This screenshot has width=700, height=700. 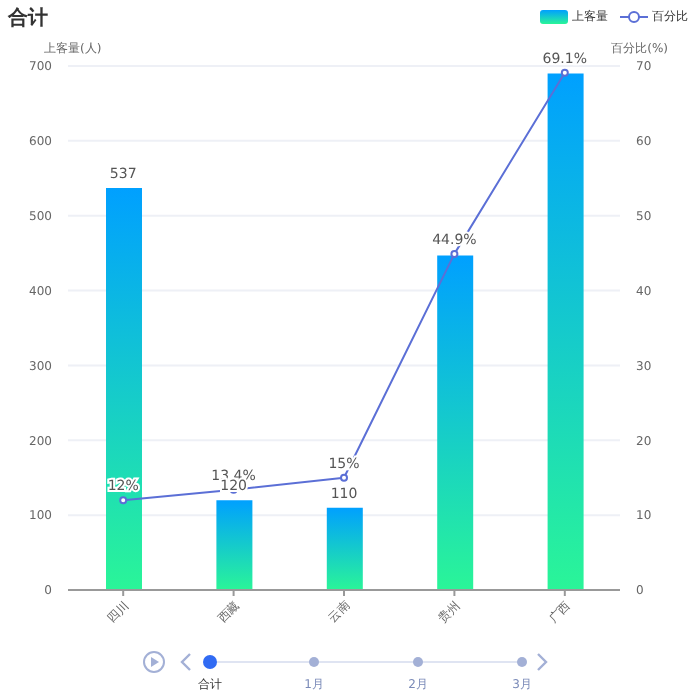 I want to click on chart-title: 合计, so click(x=28, y=18).